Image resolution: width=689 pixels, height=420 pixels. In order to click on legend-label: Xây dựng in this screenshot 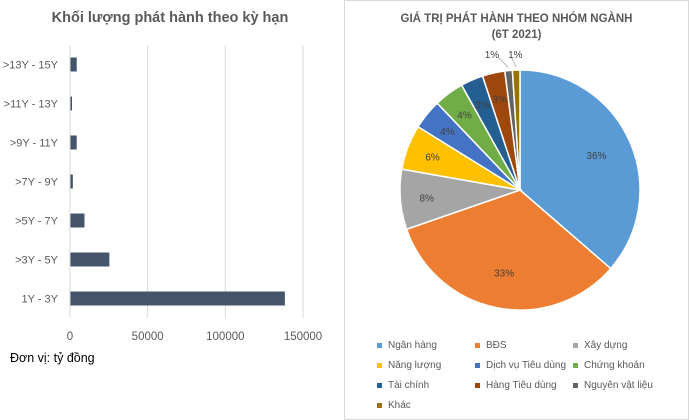, I will do `click(606, 345)`.